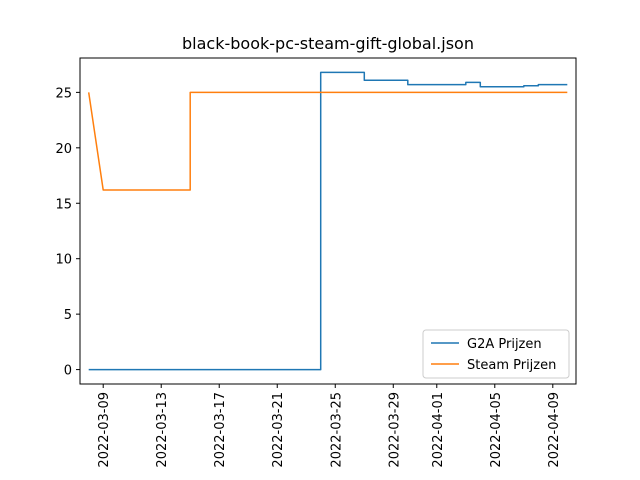 Image resolution: width=640 pixels, height=480 pixels. I want to click on chart-title: black-book-pc-steam-gift-global.json, so click(328, 43).